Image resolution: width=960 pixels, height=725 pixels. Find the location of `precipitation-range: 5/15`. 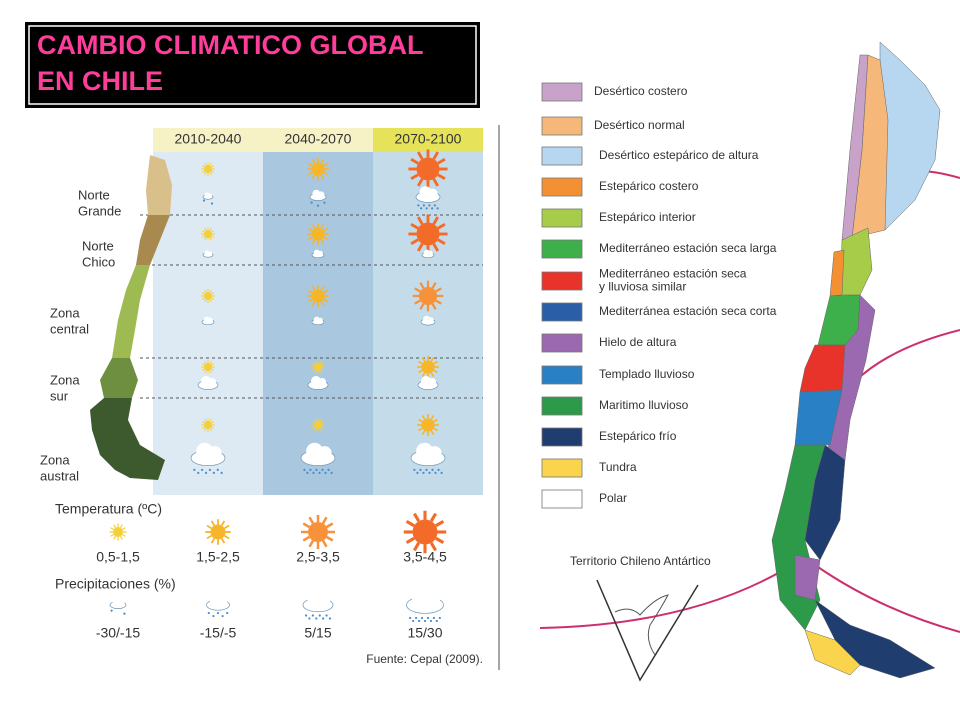

precipitation-range: 5/15 is located at coordinates (317, 633).